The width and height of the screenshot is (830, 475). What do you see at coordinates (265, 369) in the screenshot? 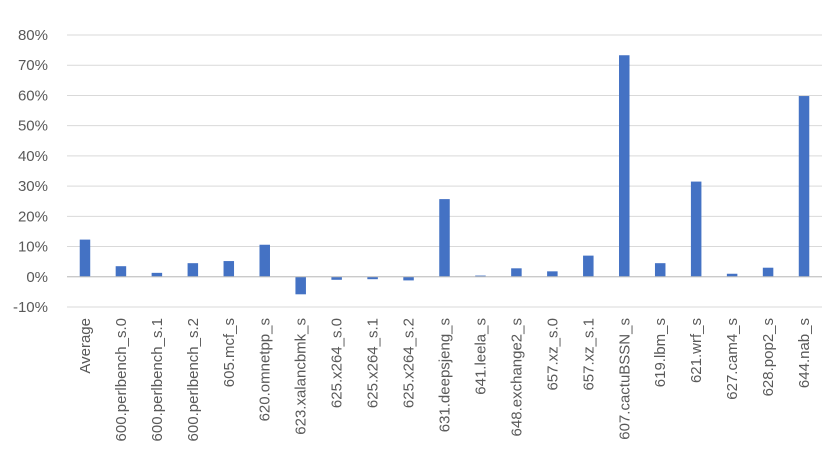
I see `x-tick-label: 620.omnetpp_s` at bounding box center [265, 369].